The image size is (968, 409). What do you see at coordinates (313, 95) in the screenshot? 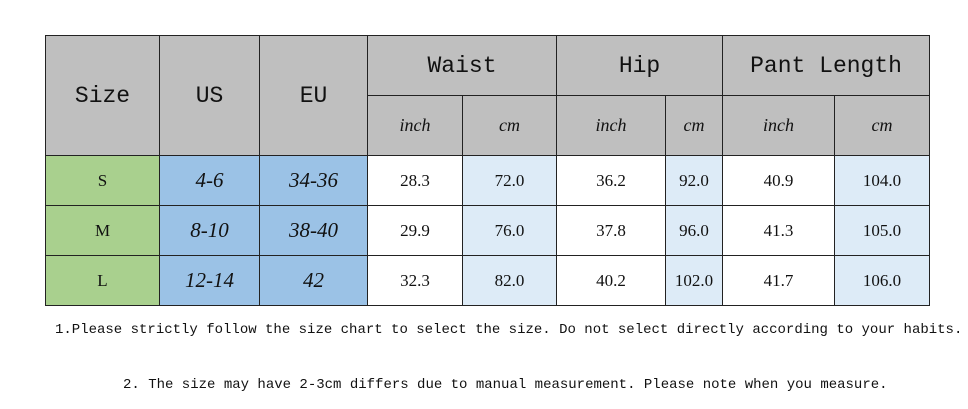
I see `header-cell: EU` at bounding box center [313, 95].